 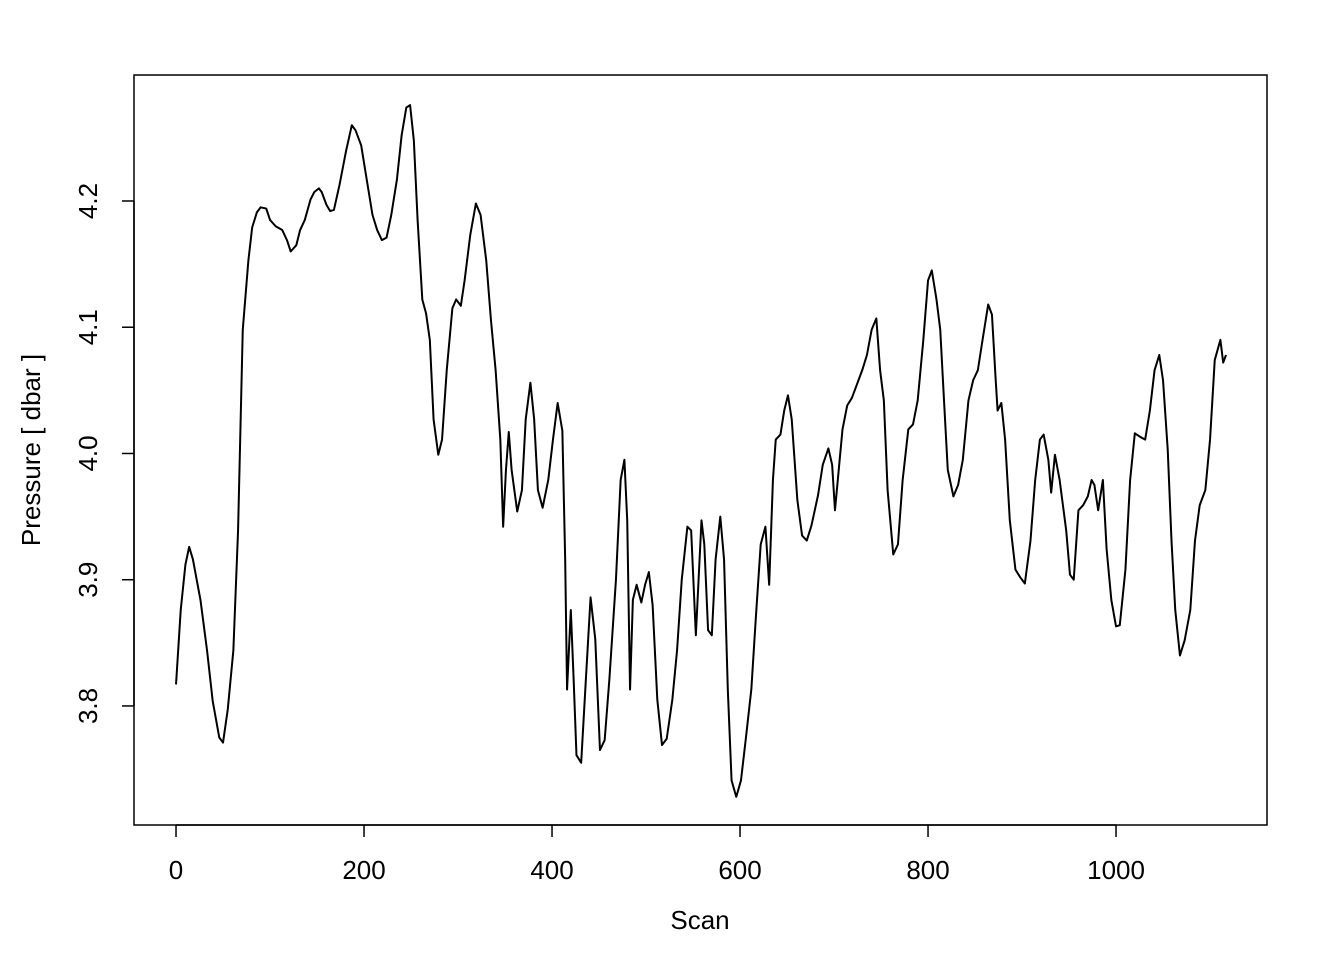 I want to click on y-tick-label: 4.1, so click(x=88, y=327).